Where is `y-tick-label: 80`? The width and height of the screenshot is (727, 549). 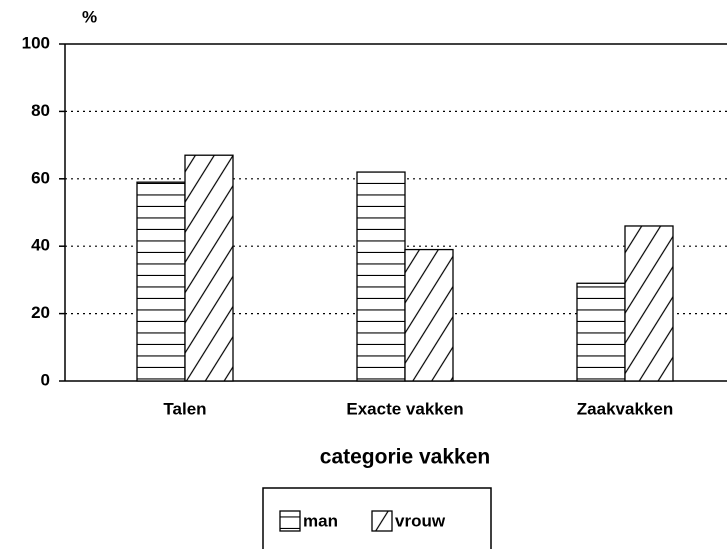
y-tick-label: 80 is located at coordinates (40, 110).